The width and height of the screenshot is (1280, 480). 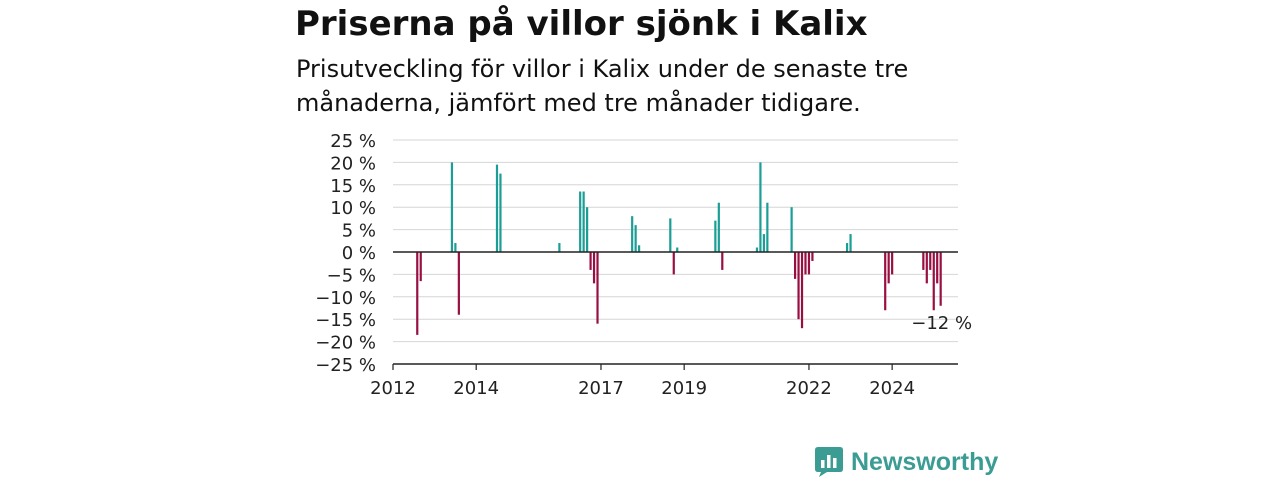 What do you see at coordinates (809, 388) in the screenshot?
I see `x-tick-label: 2022` at bounding box center [809, 388].